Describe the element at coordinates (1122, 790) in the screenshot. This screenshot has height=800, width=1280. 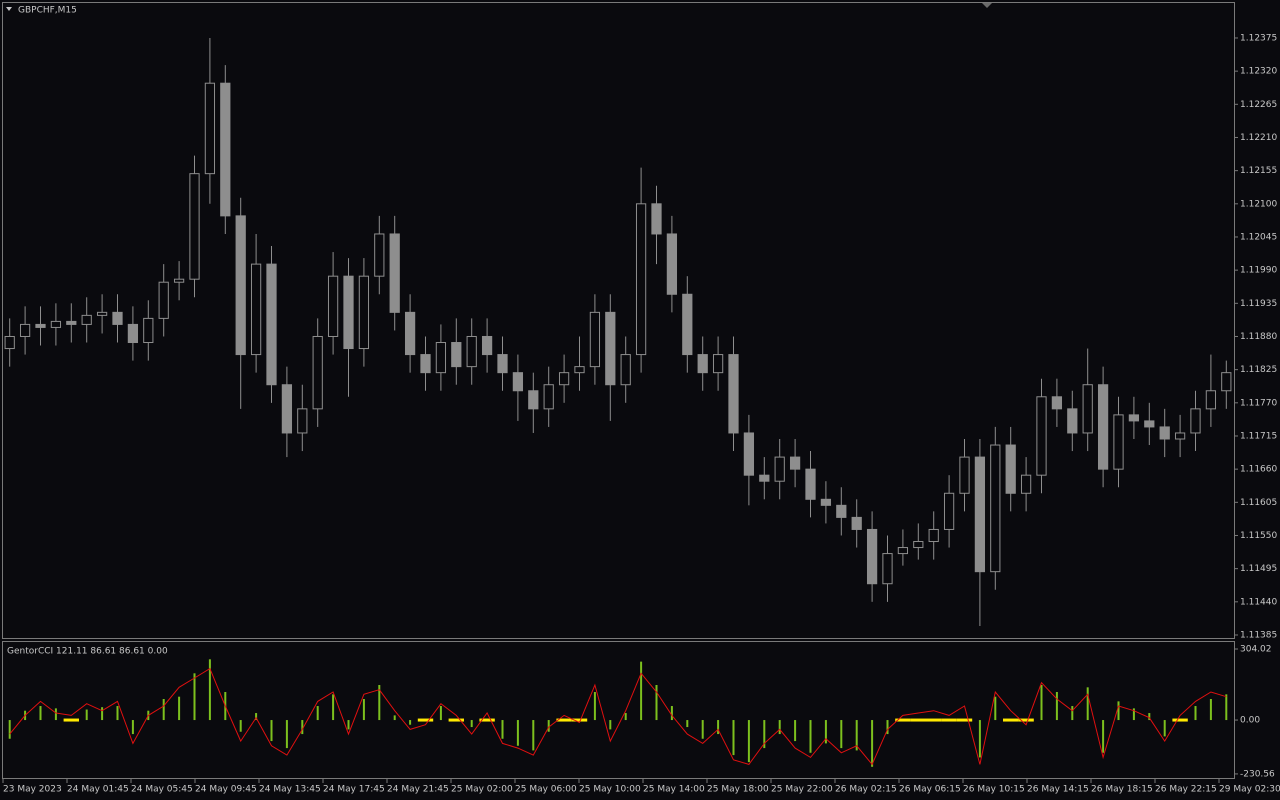
I see `x-tick-label: 26 May 18:15` at that location.